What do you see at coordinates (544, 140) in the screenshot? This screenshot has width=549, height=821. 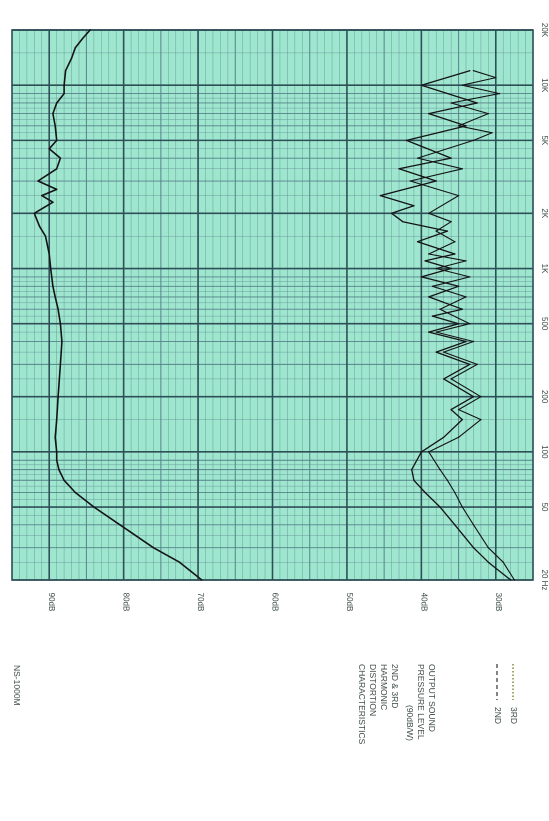 I see `freq-tick-label: 5K` at bounding box center [544, 140].